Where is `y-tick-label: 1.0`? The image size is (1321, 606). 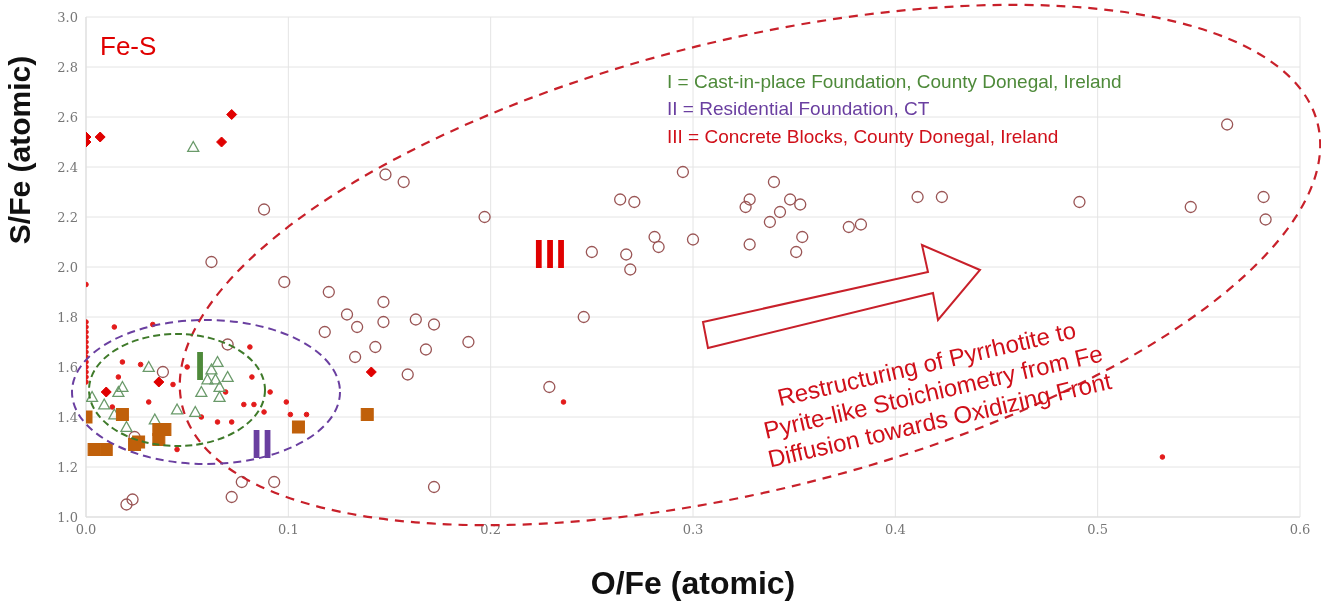
y-tick-label: 1.0 is located at coordinates (67, 517).